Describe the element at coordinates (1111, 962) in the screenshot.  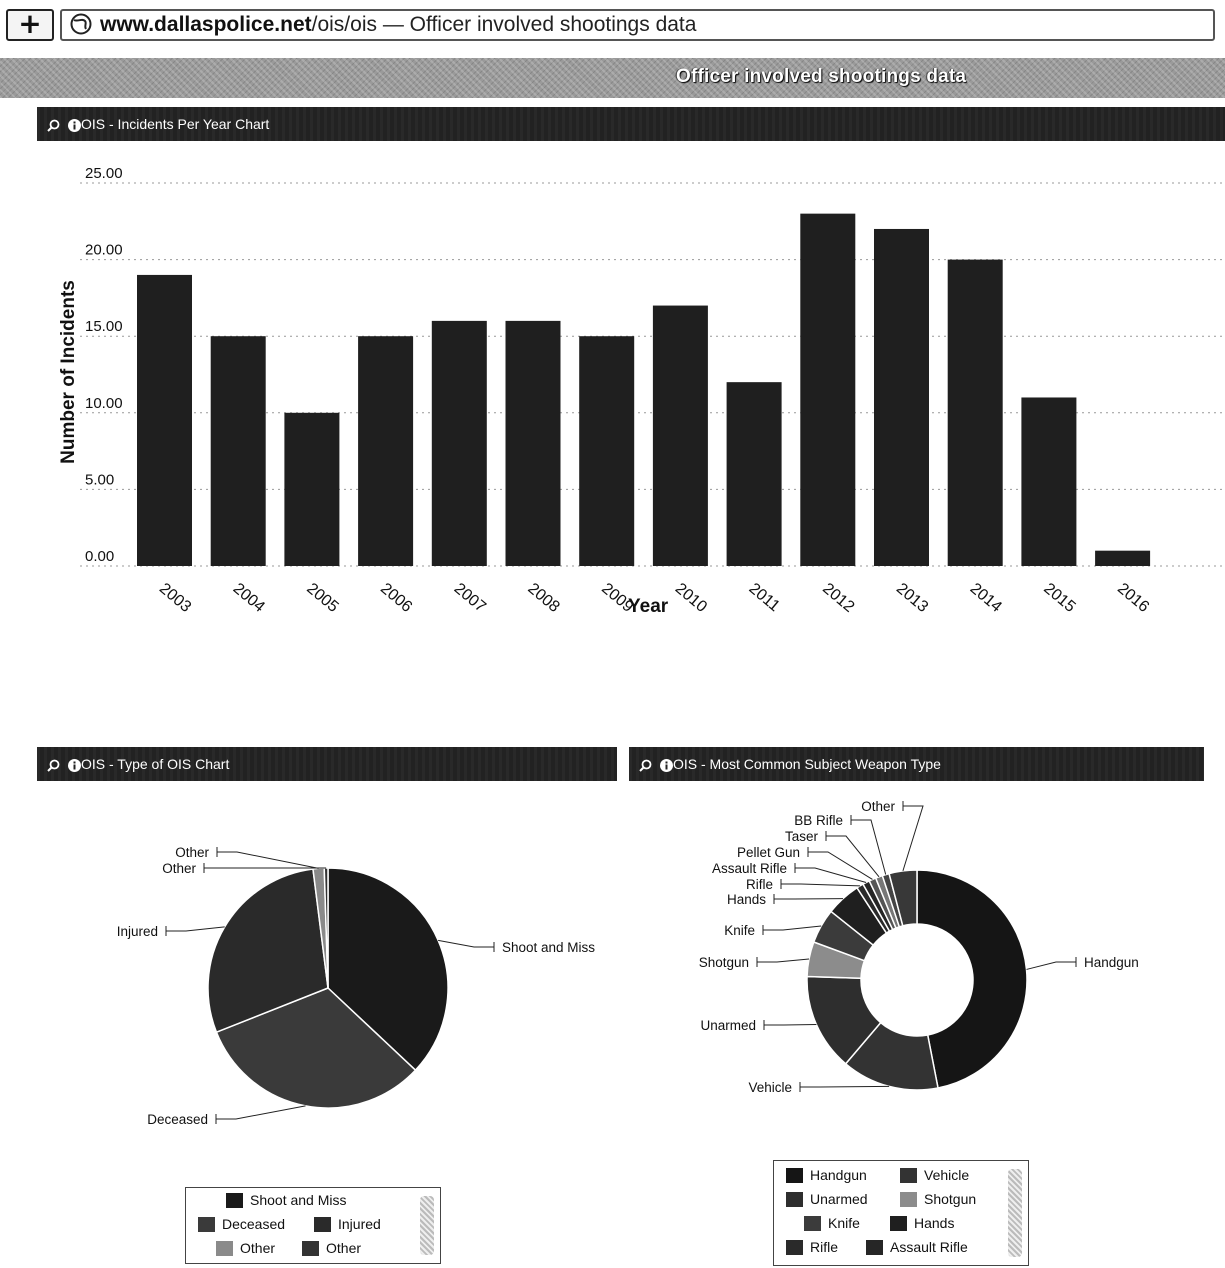
I see `slice-label: Handgun` at that location.